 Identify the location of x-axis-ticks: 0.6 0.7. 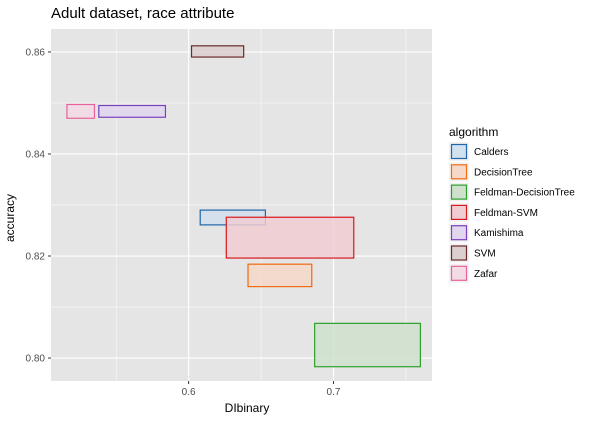
(261, 389).